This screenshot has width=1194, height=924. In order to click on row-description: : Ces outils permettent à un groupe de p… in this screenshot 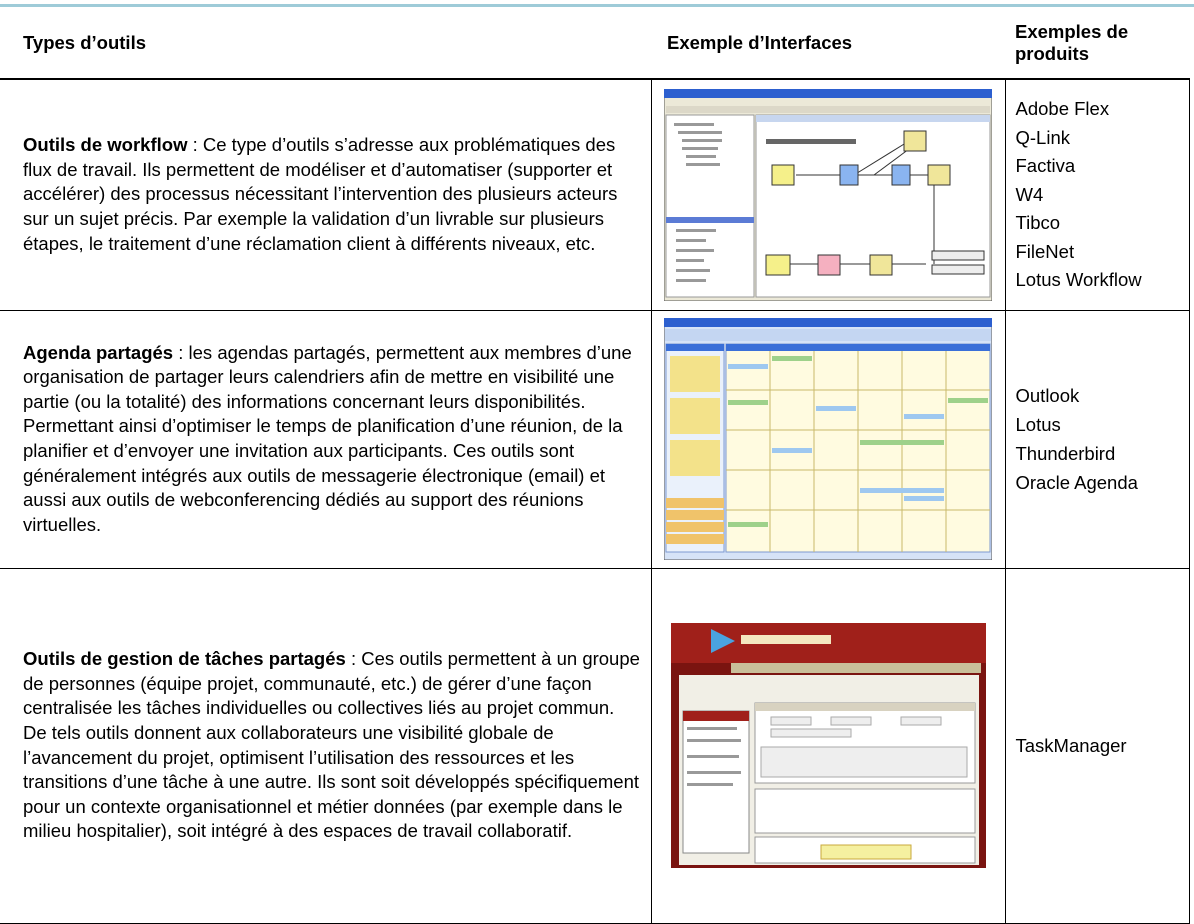, I will do `click(331, 745)`.